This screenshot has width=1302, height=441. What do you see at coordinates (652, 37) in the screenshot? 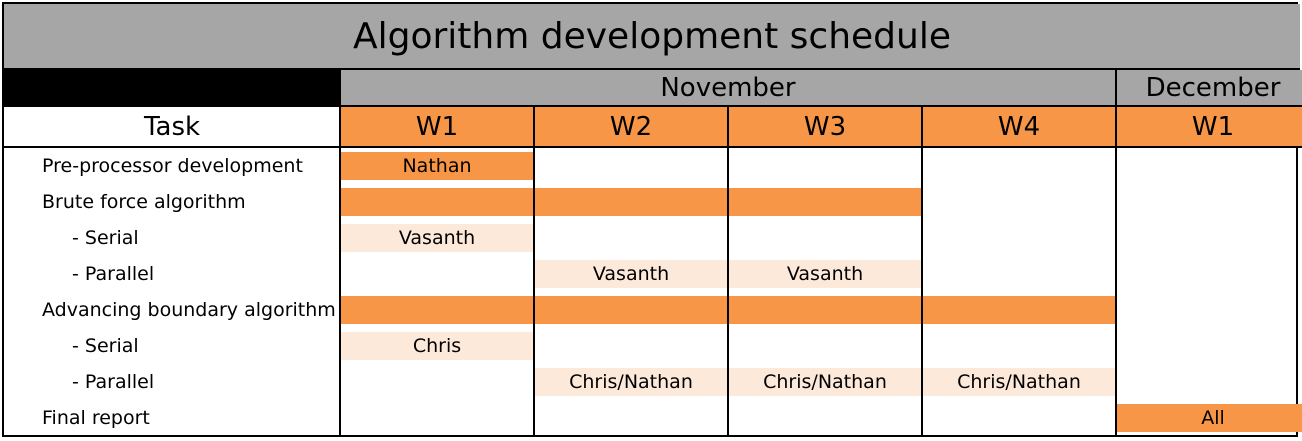
I see `schedule-title: Algorithm development schedule` at bounding box center [652, 37].